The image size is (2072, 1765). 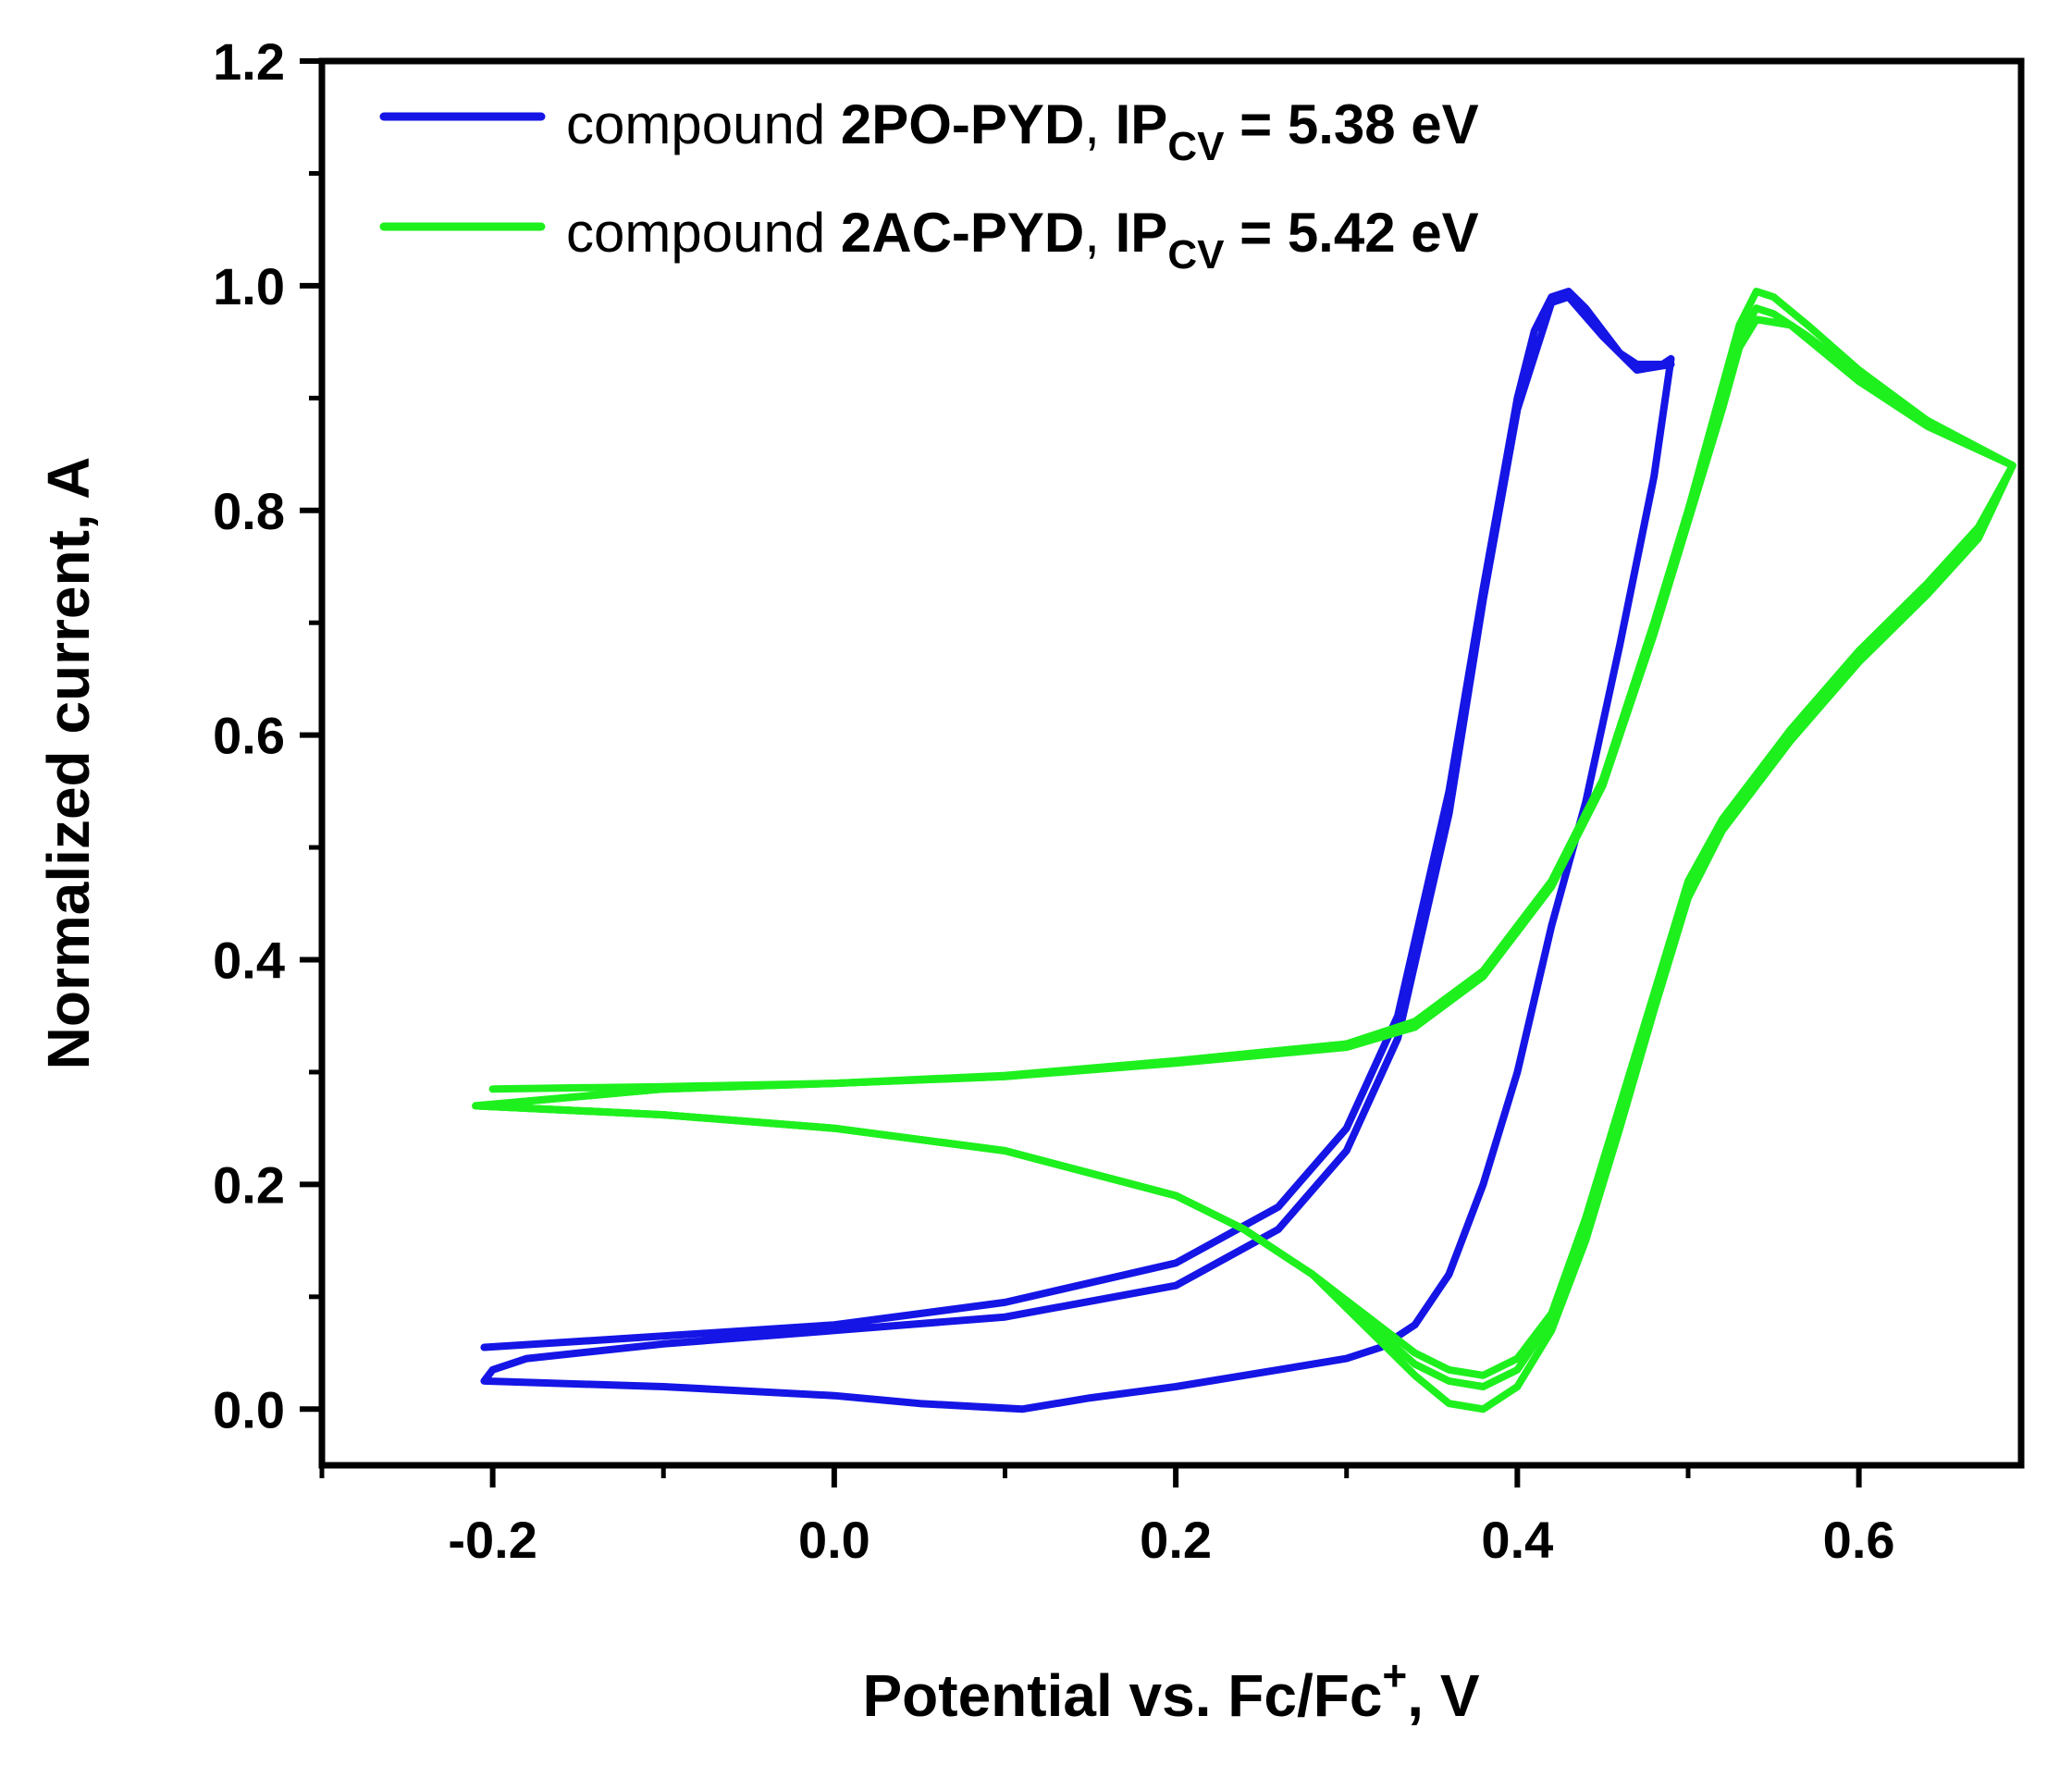 What do you see at coordinates (1517, 1540) in the screenshot?
I see `x-tick-label: 0.4` at bounding box center [1517, 1540].